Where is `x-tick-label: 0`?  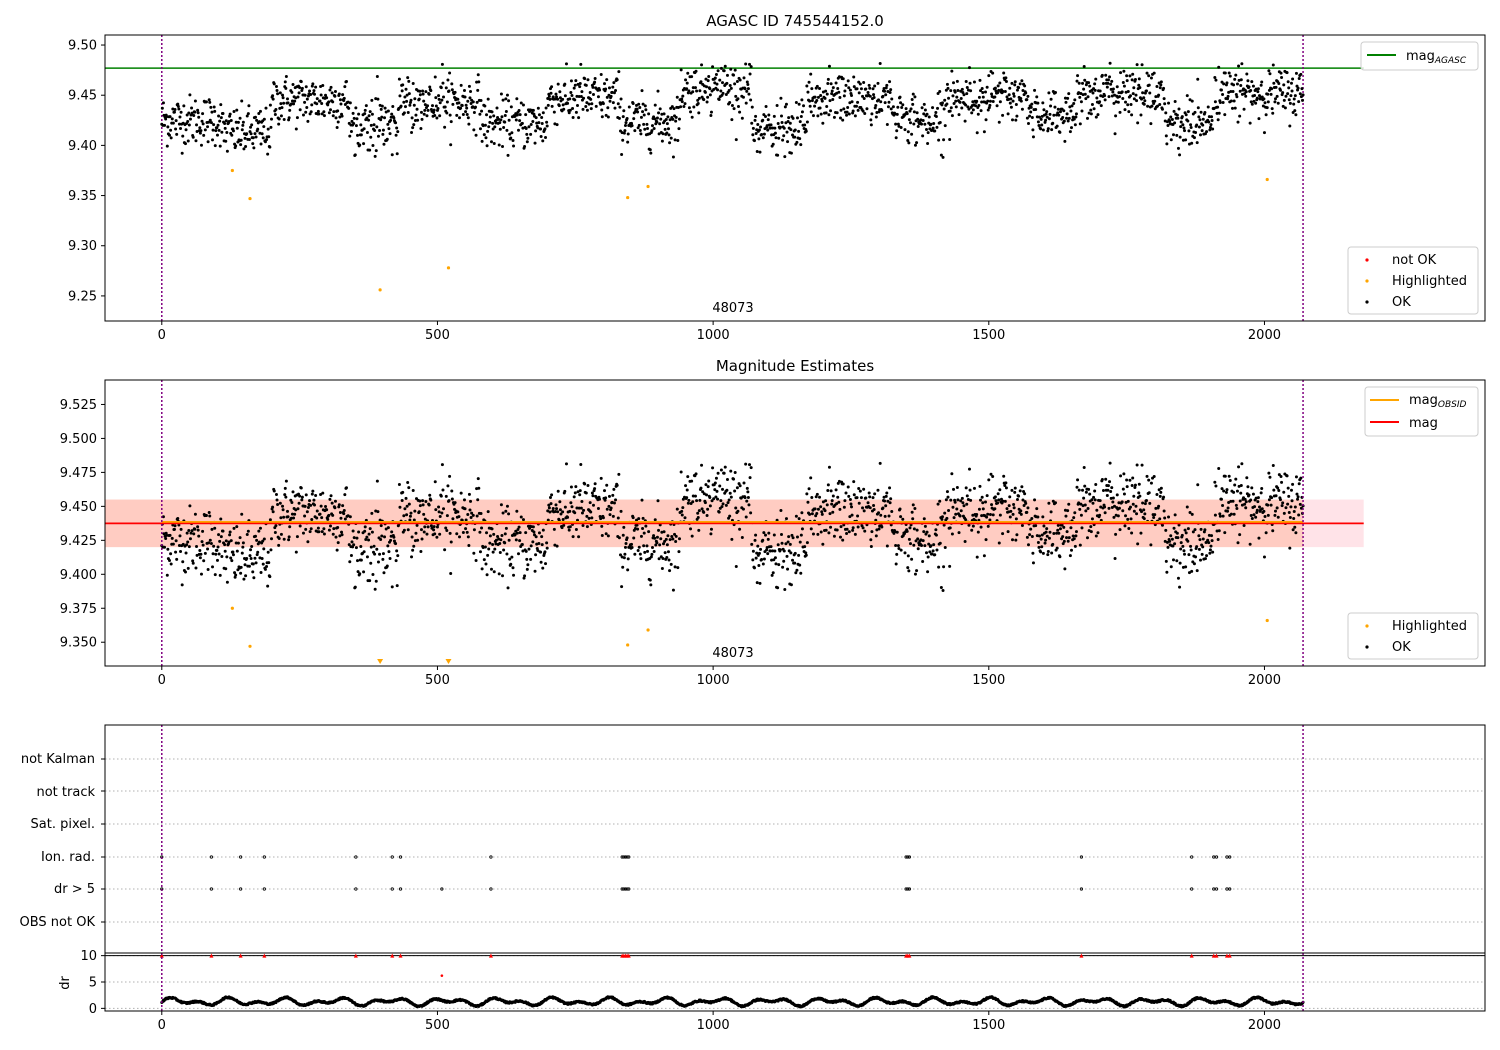 x-tick-label: 0 is located at coordinates (162, 335).